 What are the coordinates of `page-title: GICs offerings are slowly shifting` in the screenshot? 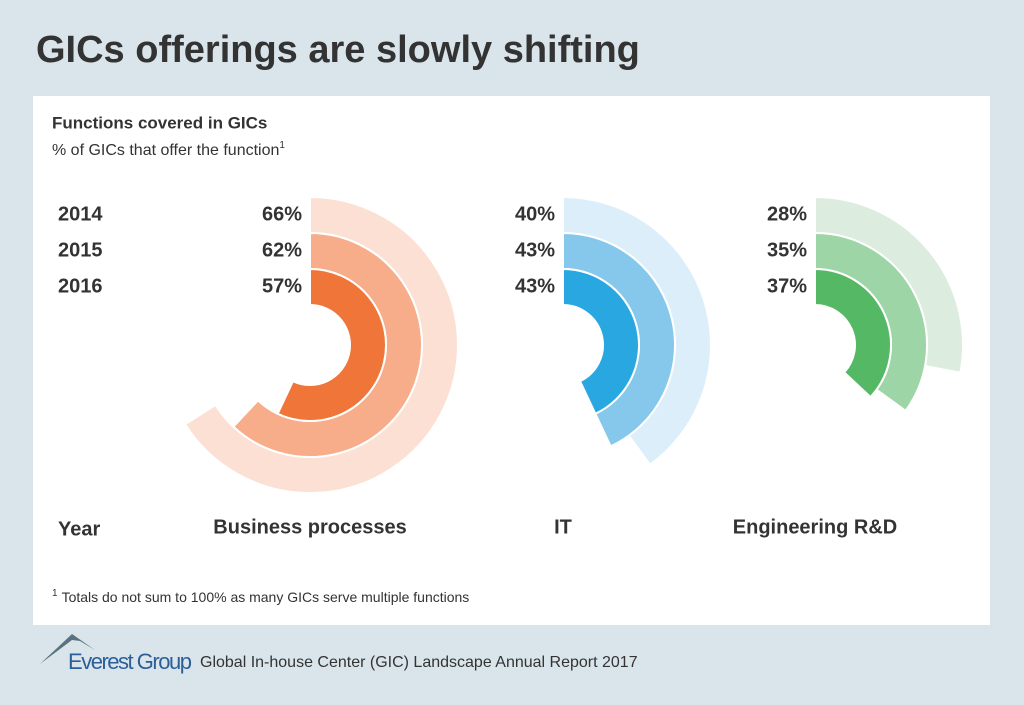 It's located at (338, 50).